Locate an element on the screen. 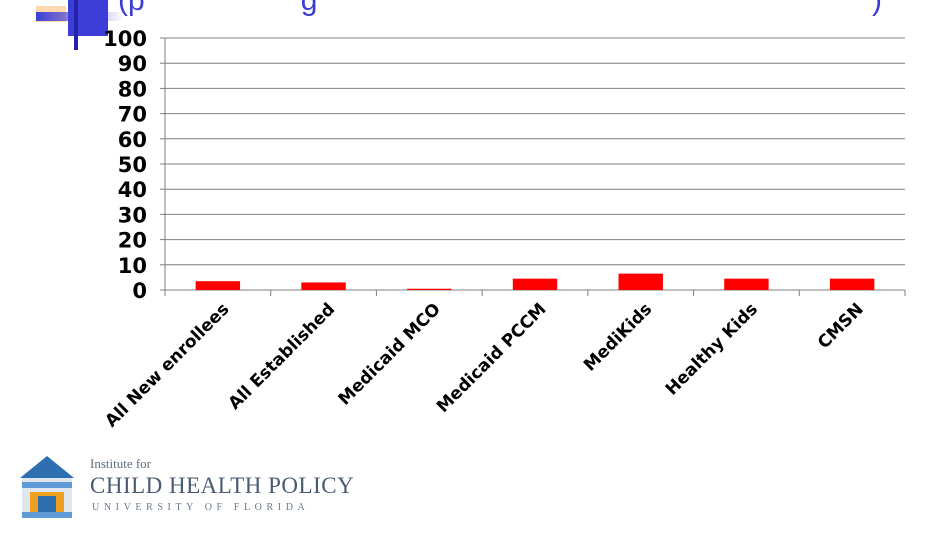  slide-title: (p g ) is located at coordinates (473, 10).